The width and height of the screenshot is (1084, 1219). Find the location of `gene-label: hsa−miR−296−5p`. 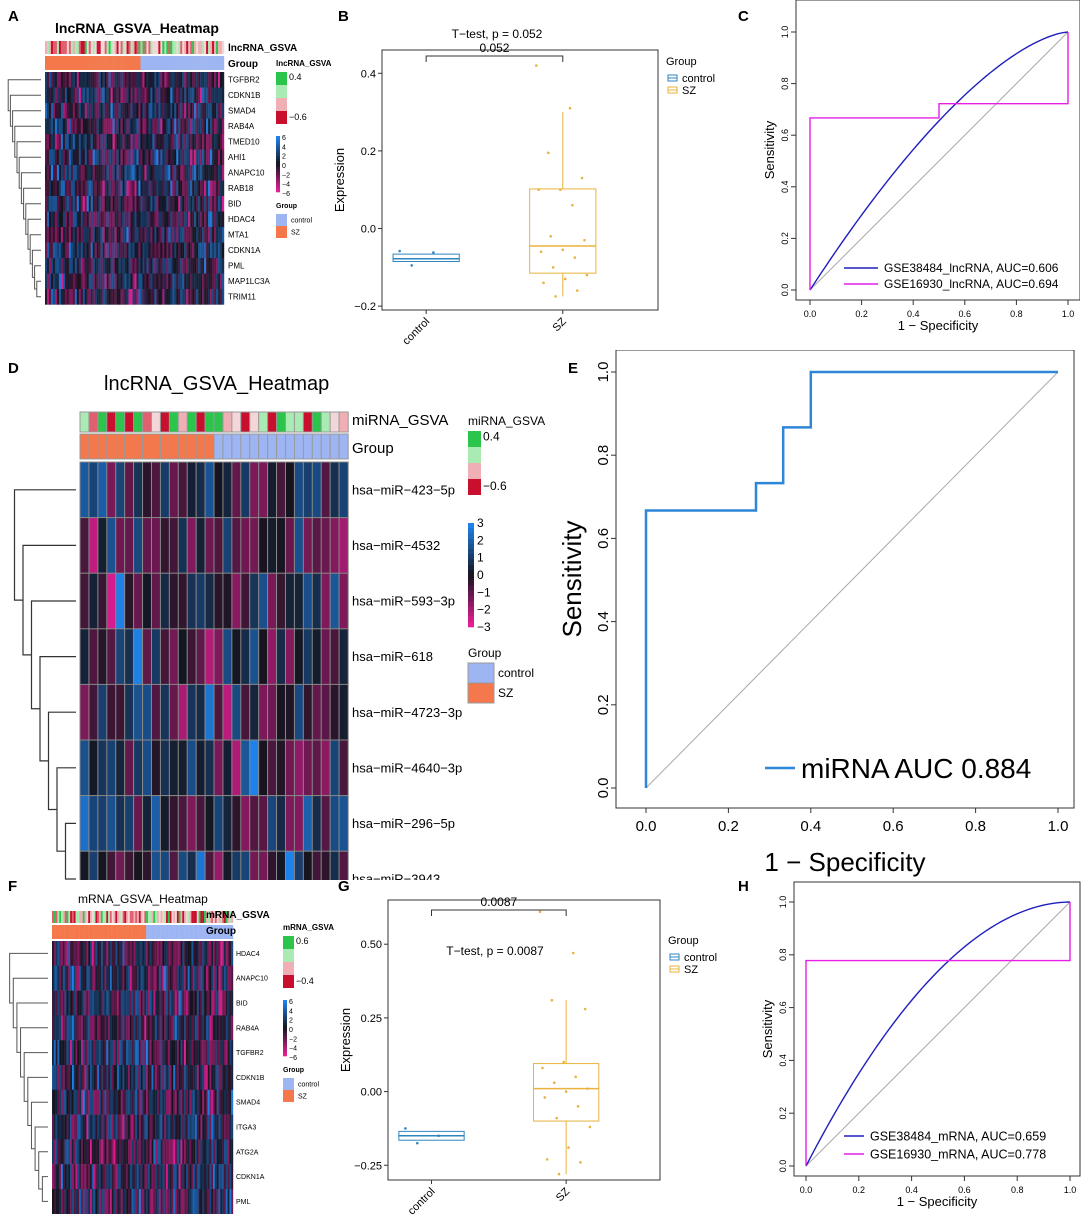

gene-label: hsa−miR−296−5p is located at coordinates (403, 823).